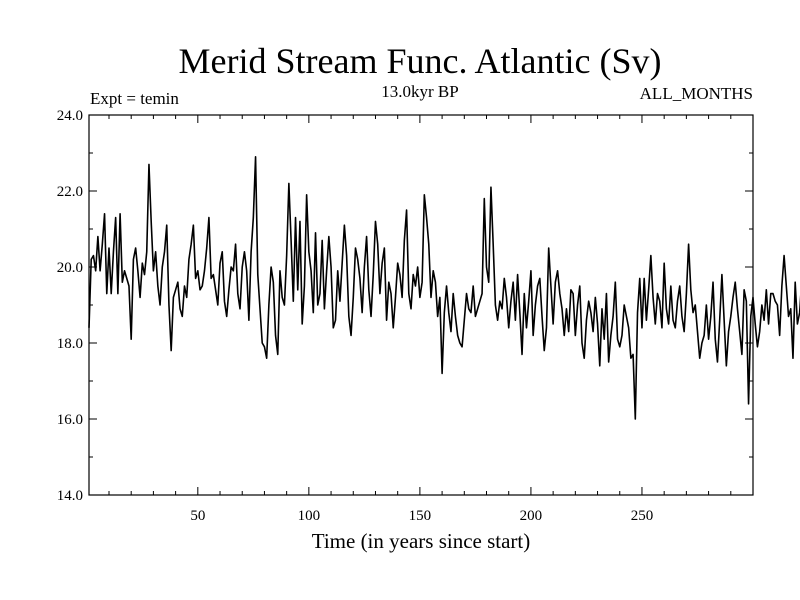 This screenshot has width=800, height=600. Describe the element at coordinates (70, 192) in the screenshot. I see `y-tick-label: 22.0` at that location.